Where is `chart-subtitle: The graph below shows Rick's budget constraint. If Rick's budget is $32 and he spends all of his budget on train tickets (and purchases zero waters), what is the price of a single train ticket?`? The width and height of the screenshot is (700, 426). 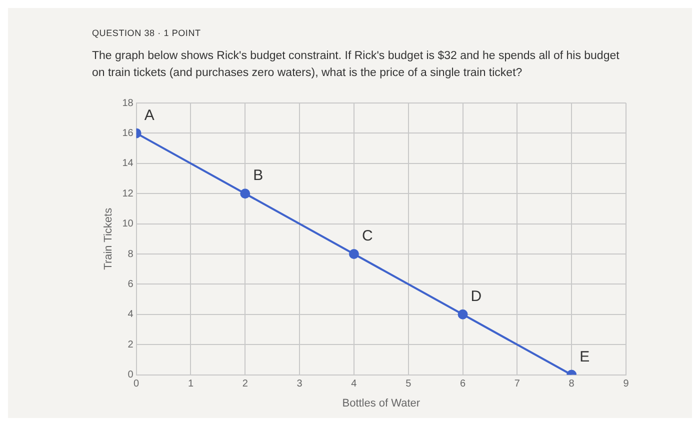 chart-subtitle: The graph below shows Rick's budget constraint. If Rick's budget is $32 and he spends all of his budget on train tickets (and purchases zero waters), what is the price of a single train ticket? is located at coordinates (356, 65).